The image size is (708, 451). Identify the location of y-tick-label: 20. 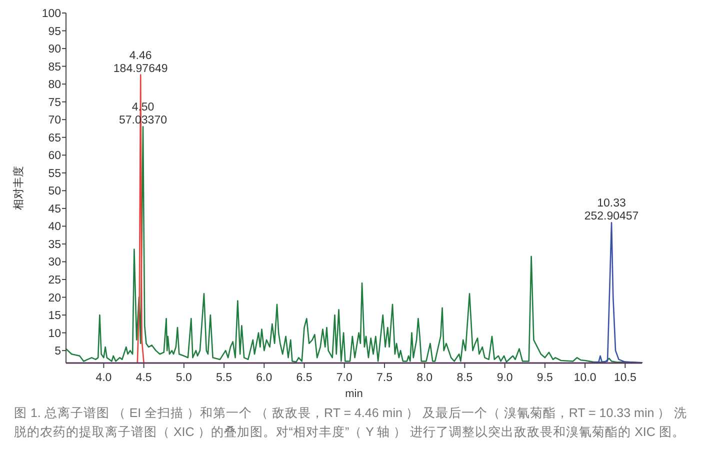
(54, 298).